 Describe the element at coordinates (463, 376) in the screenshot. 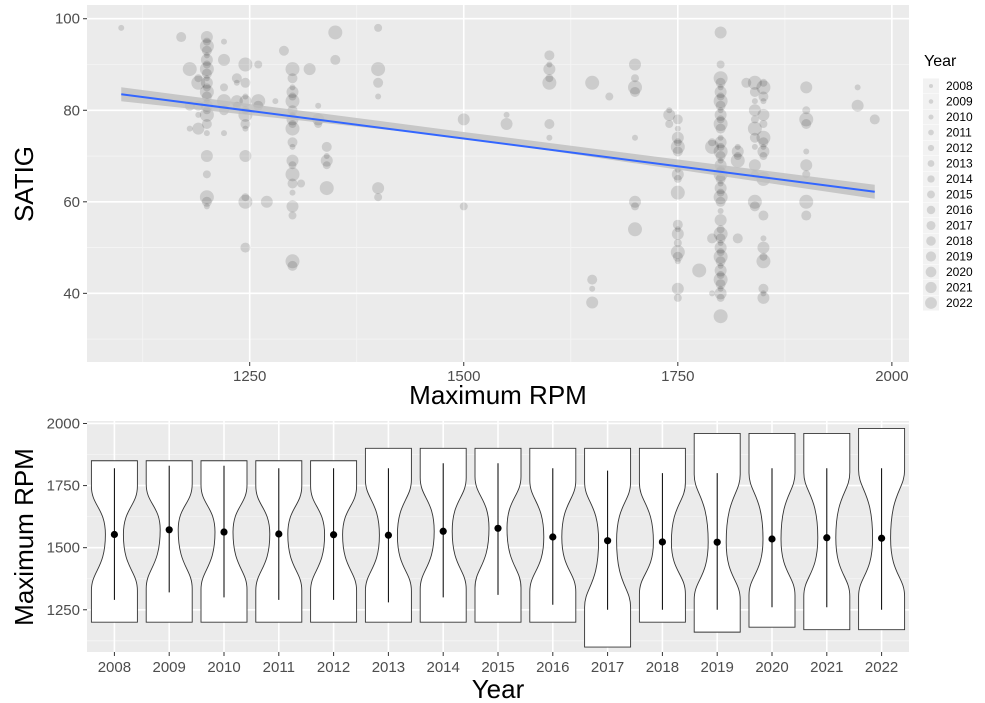

I see `scatter-x-tick-label: 1500` at that location.